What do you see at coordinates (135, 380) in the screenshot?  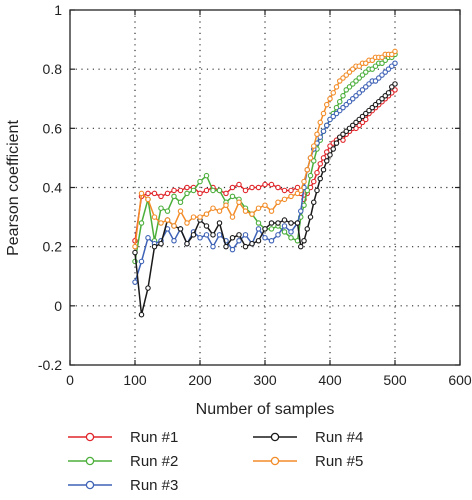 I see `x-tick-label: 100` at bounding box center [135, 380].